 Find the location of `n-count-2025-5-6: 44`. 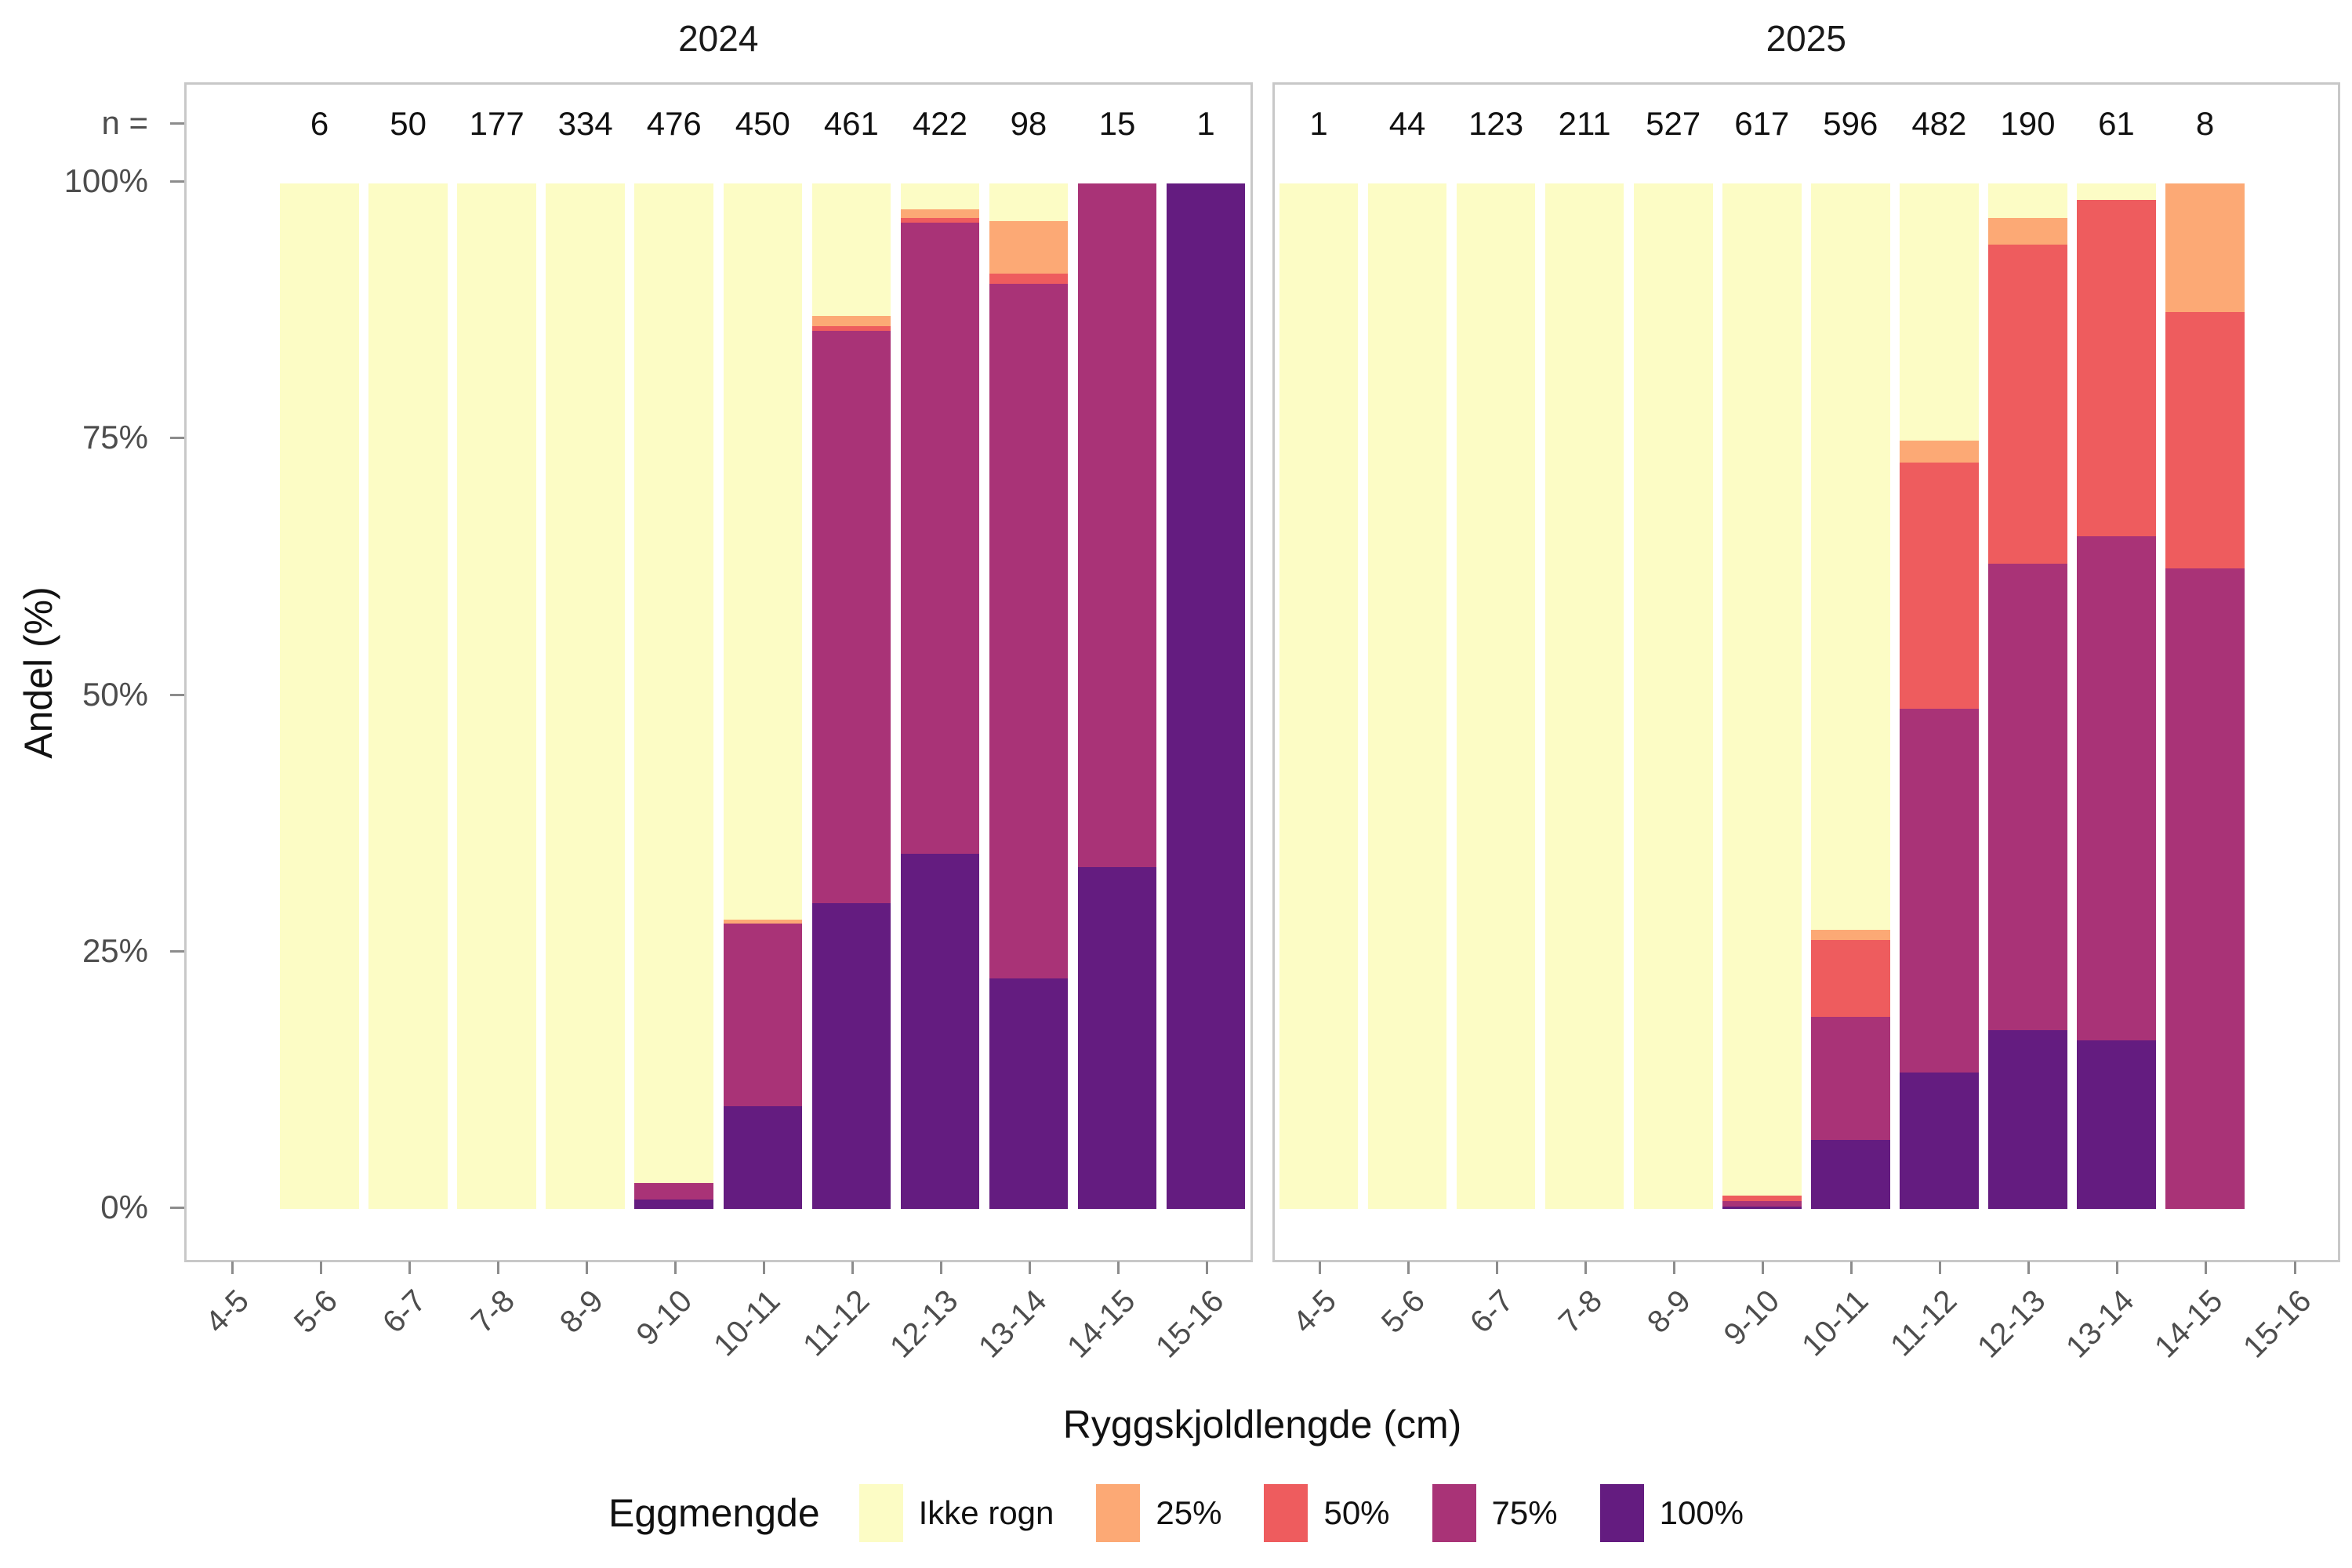

n-count-2025-5-6: 44 is located at coordinates (1407, 123).